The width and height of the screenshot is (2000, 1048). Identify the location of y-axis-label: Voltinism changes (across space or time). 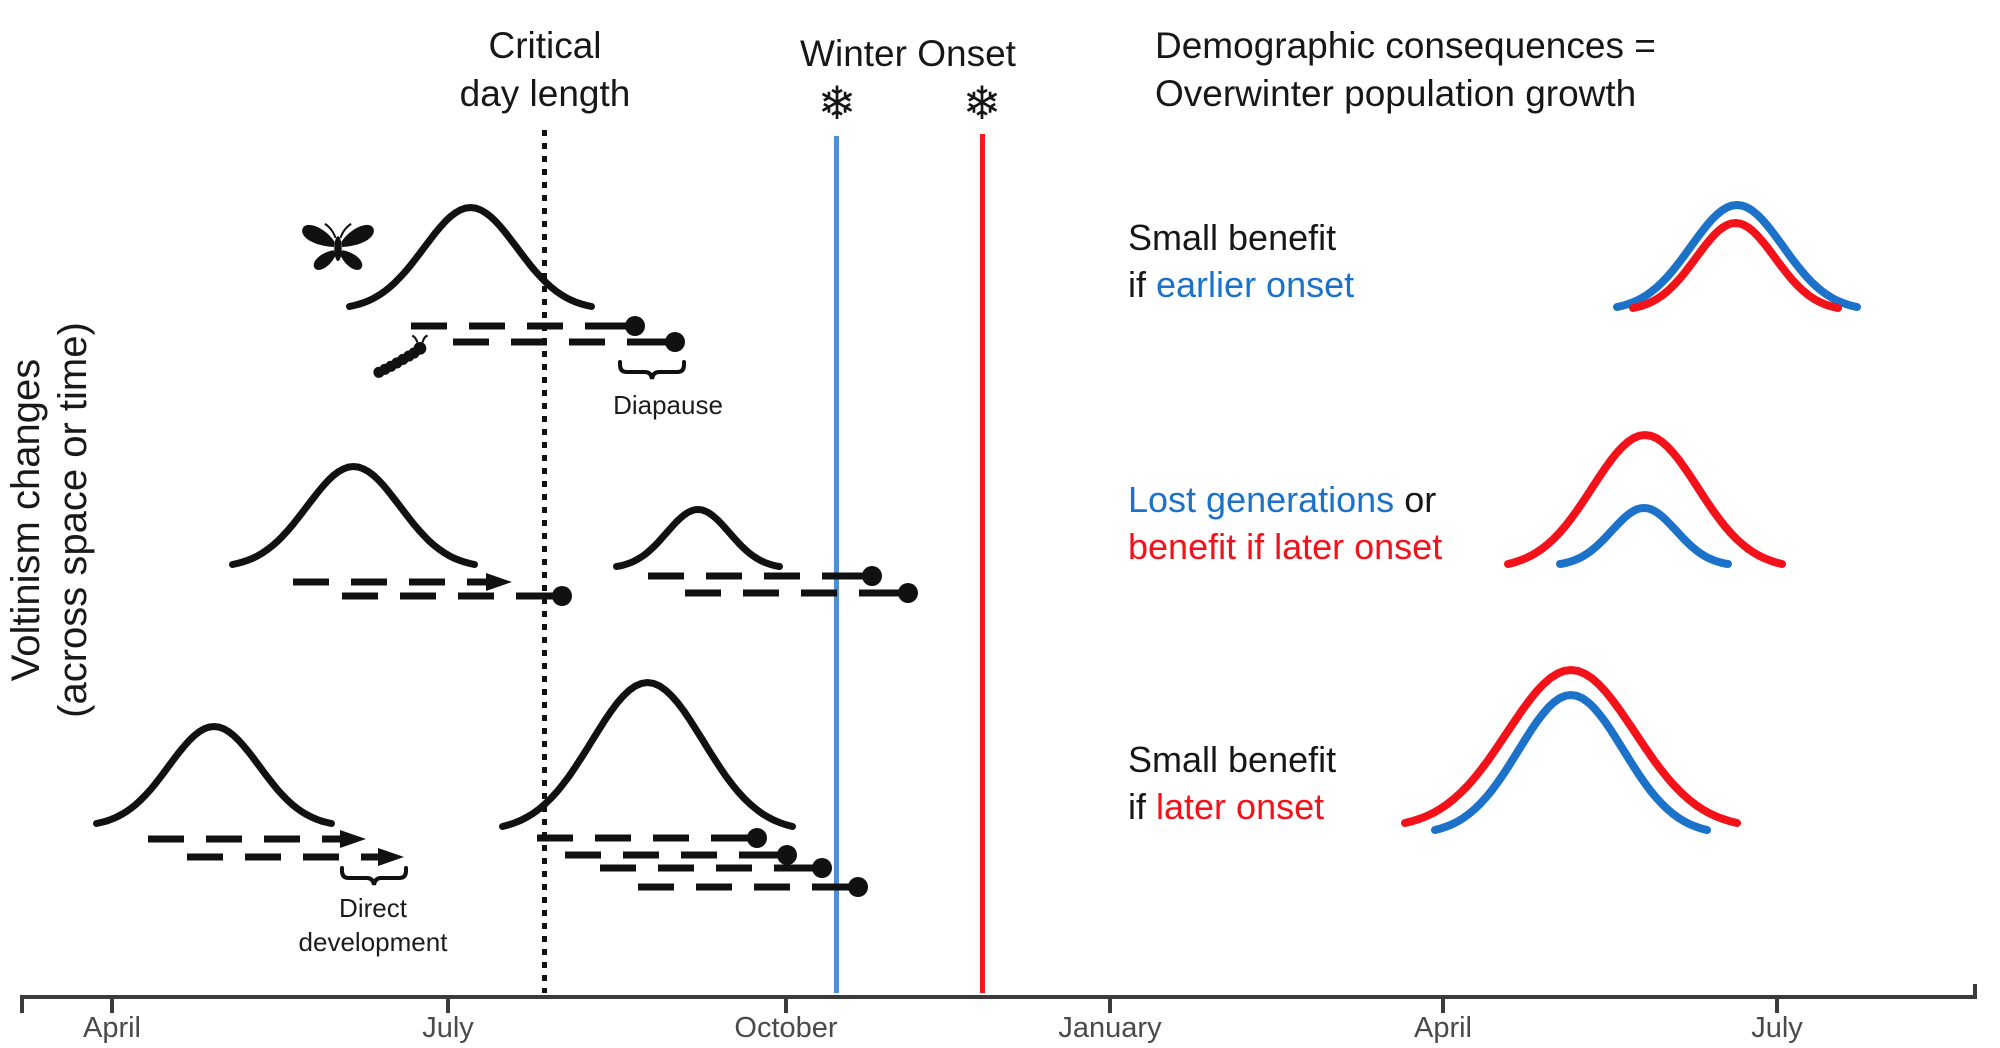
(50, 520).